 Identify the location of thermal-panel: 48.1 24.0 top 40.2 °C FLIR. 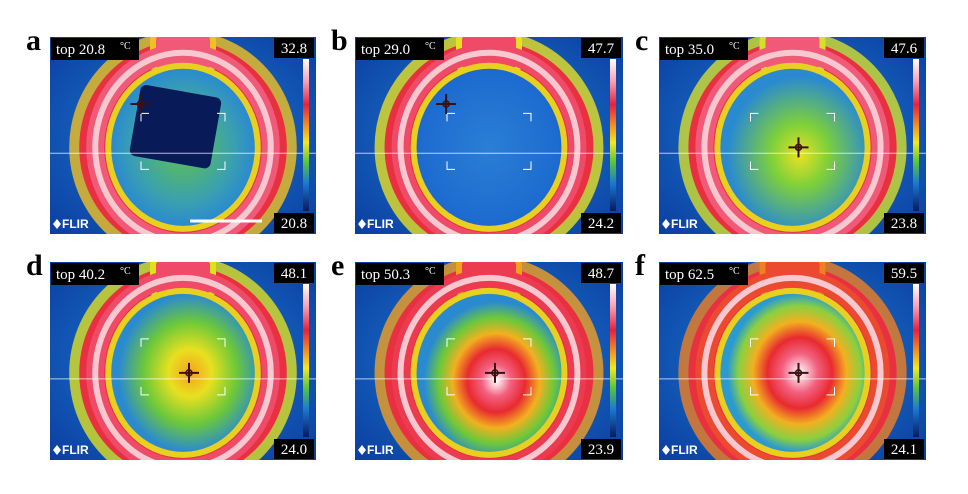
(183, 361).